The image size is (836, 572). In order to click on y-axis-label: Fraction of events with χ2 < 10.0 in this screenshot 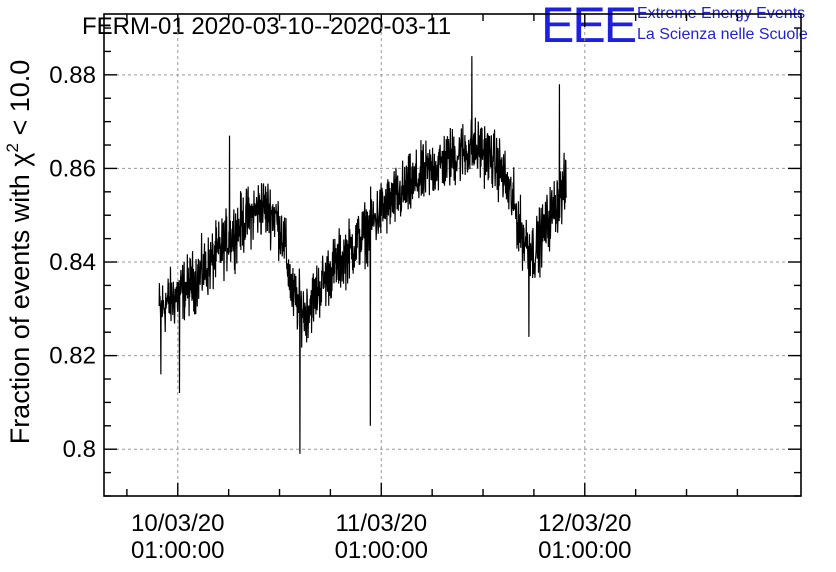, I will do `click(19, 252)`.